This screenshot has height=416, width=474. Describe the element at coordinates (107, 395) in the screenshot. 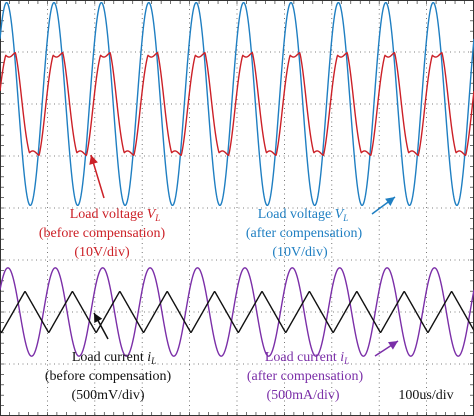

I see `label-current-before-line3: (500mV/div)` at that location.